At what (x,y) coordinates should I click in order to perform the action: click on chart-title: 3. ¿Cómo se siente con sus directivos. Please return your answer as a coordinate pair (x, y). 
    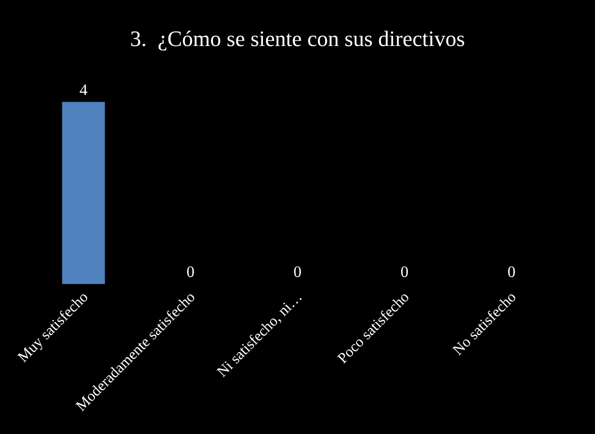
    Looking at the image, I should click on (297, 38).